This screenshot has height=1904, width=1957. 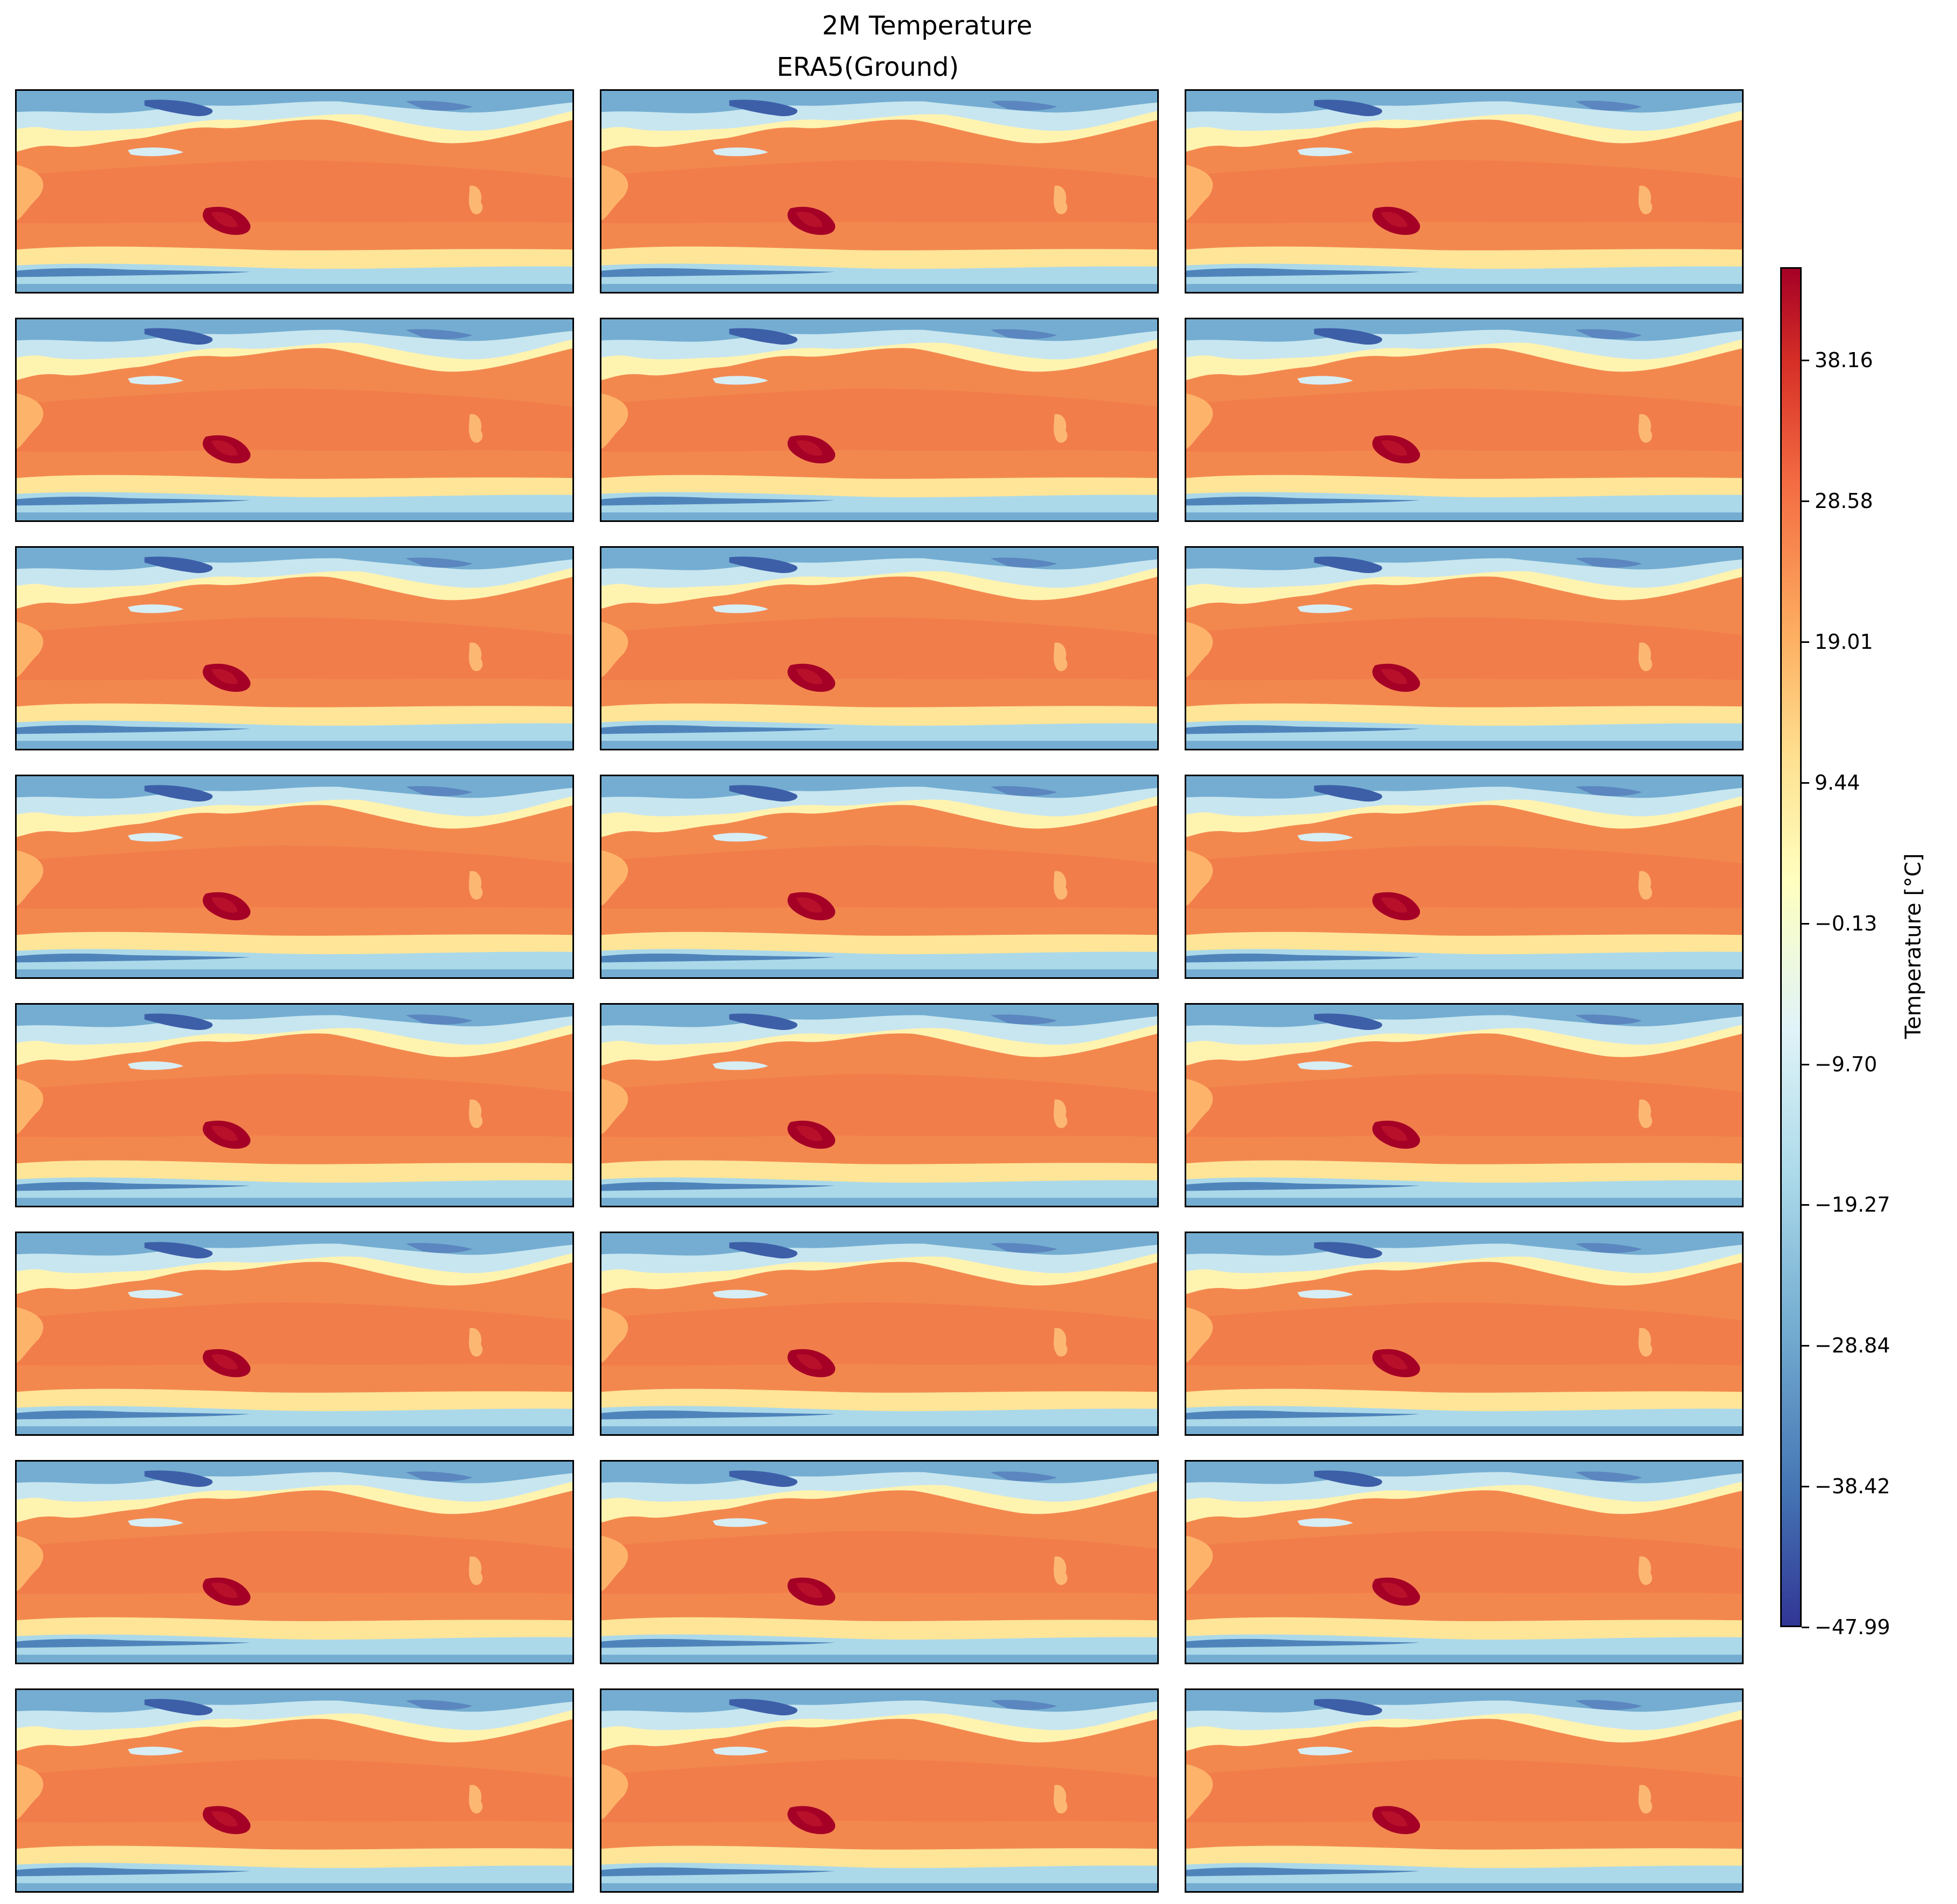 I want to click on colorbar-tick-label: −9.70, so click(x=1846, y=1064).